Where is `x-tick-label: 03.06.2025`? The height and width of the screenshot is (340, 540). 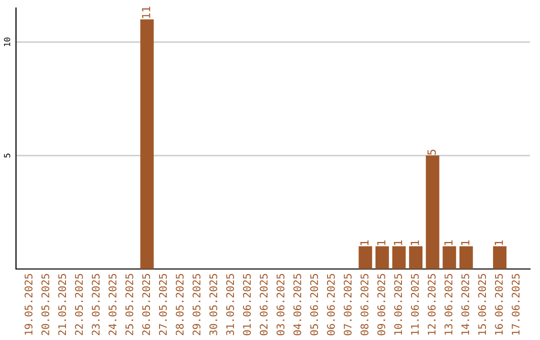 x-tick-label: 03.06.2025 is located at coordinates (280, 305).